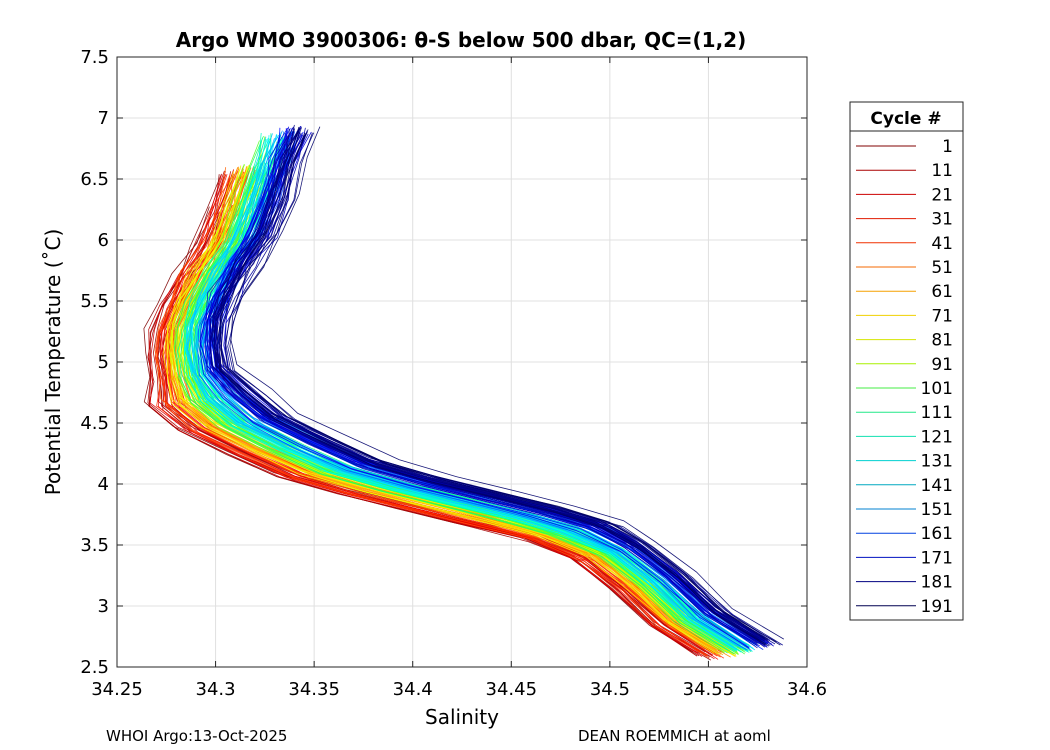 This screenshot has width=1050, height=750. What do you see at coordinates (942, 220) in the screenshot?
I see `legend-entry-label: 31` at bounding box center [942, 220].